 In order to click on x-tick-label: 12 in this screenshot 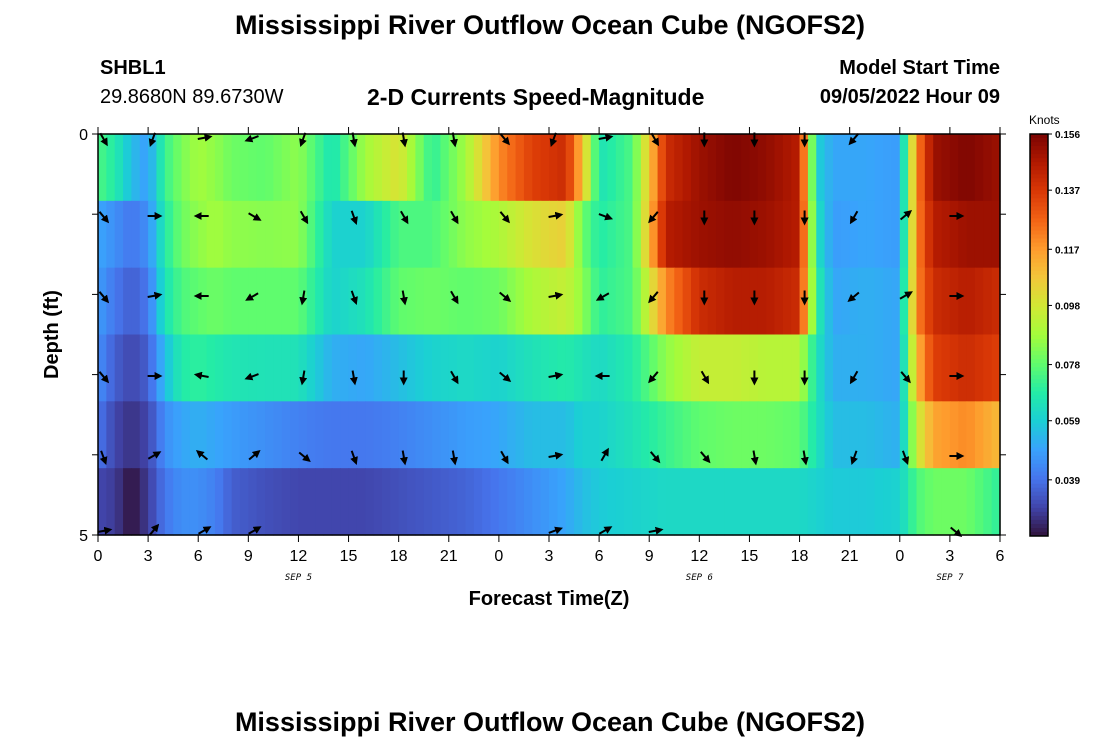, I will do `click(699, 556)`.